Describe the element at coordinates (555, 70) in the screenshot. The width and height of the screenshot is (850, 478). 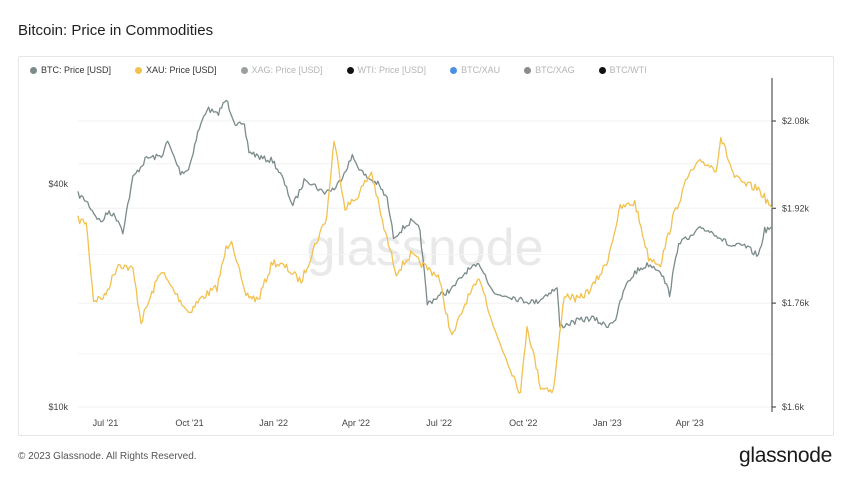
I see `legend-label: BTC/XAG` at that location.